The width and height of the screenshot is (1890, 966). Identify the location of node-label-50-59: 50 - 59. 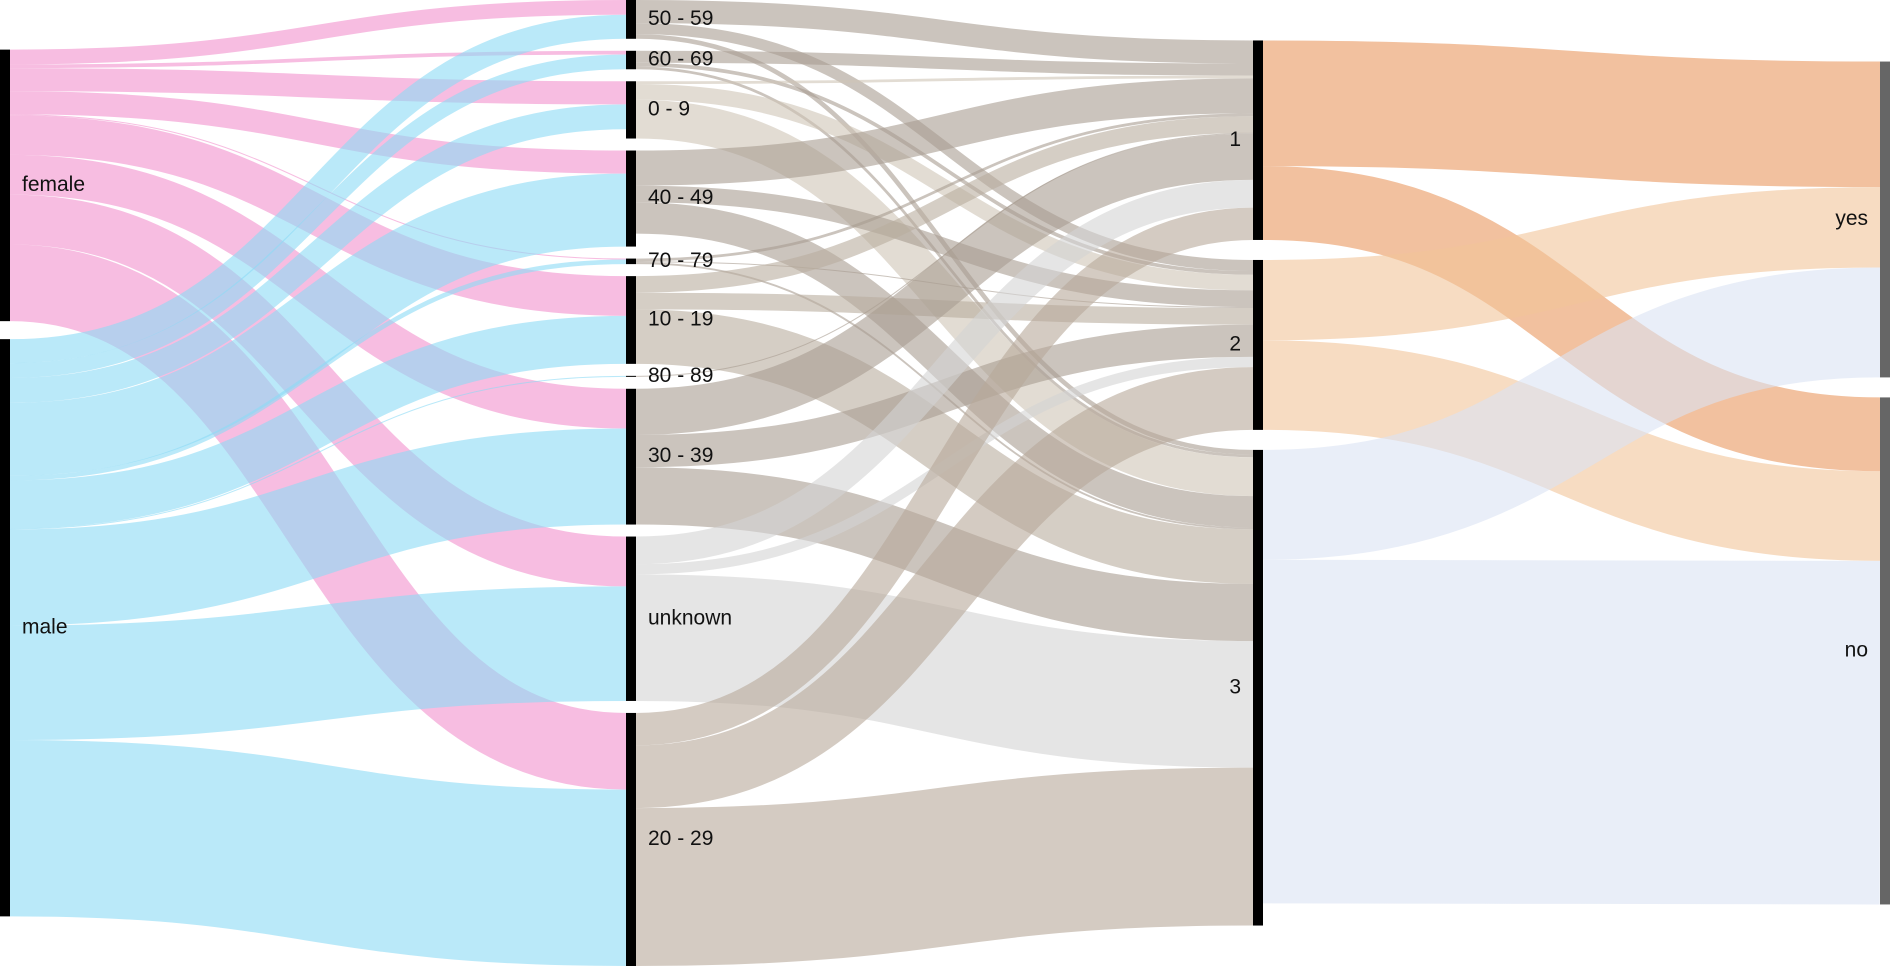
(680, 18).